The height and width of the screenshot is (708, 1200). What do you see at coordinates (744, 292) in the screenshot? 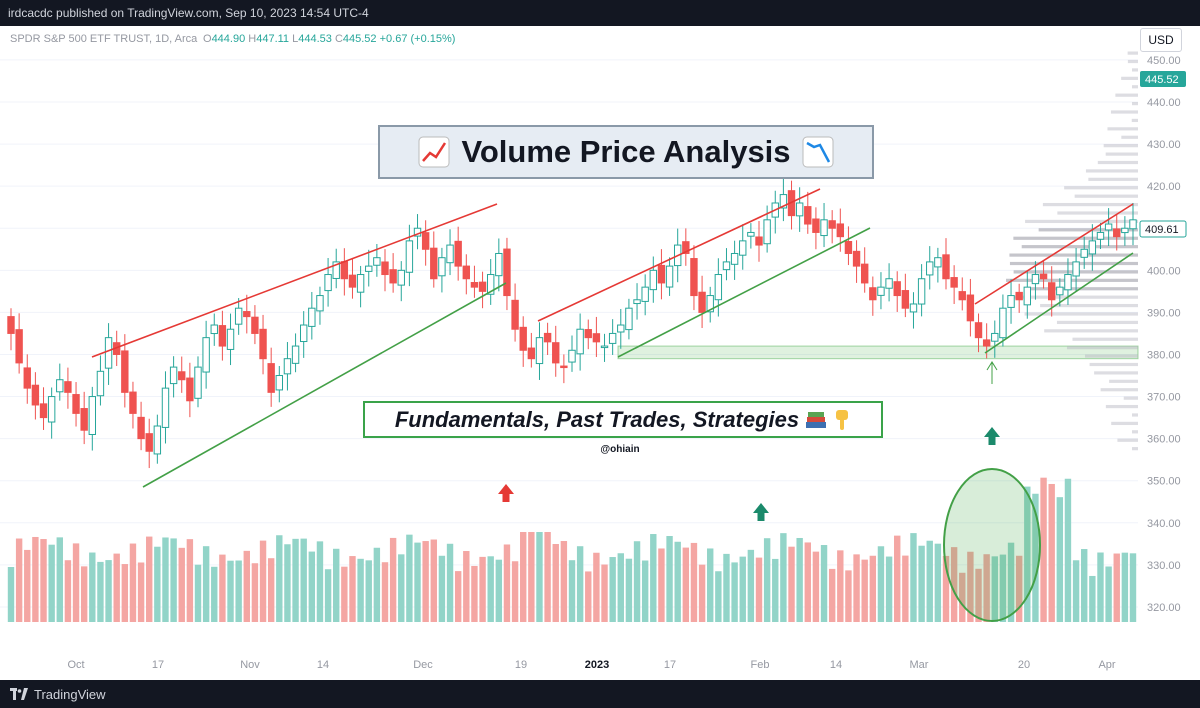
I see `support-line` at bounding box center [744, 292].